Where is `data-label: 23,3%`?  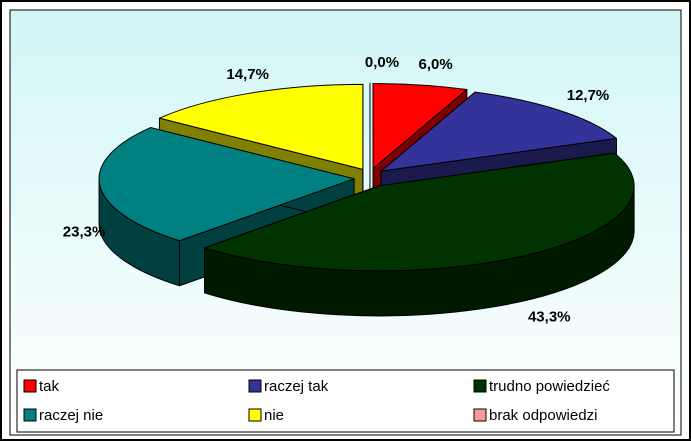
data-label: 23,3% is located at coordinates (84, 232).